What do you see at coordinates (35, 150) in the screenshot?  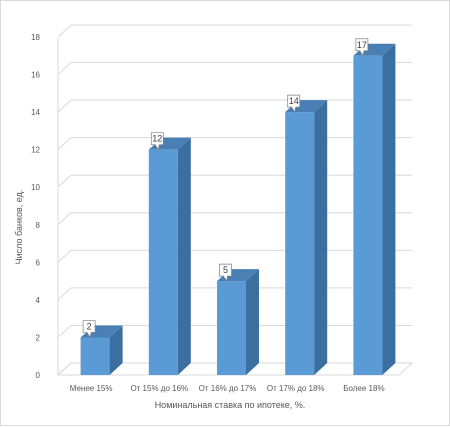 I see `y-tick-label: 12` at bounding box center [35, 150].